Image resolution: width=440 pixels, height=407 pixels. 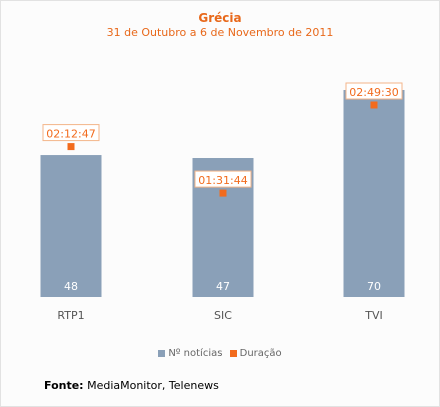 What do you see at coordinates (233, 353) in the screenshot?
I see `legend-swatch-duracao` at bounding box center [233, 353].